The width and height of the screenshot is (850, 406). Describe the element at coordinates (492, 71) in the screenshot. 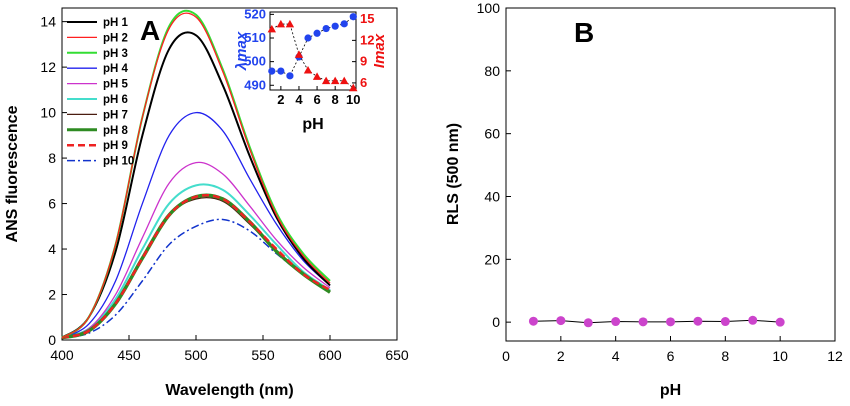

I see `panel-b-y-tick-label: 80` at that location.